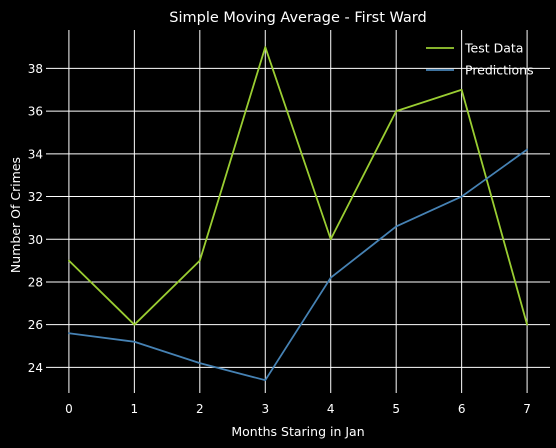  I want to click on y-tick-label-36: 36, so click(35, 112).